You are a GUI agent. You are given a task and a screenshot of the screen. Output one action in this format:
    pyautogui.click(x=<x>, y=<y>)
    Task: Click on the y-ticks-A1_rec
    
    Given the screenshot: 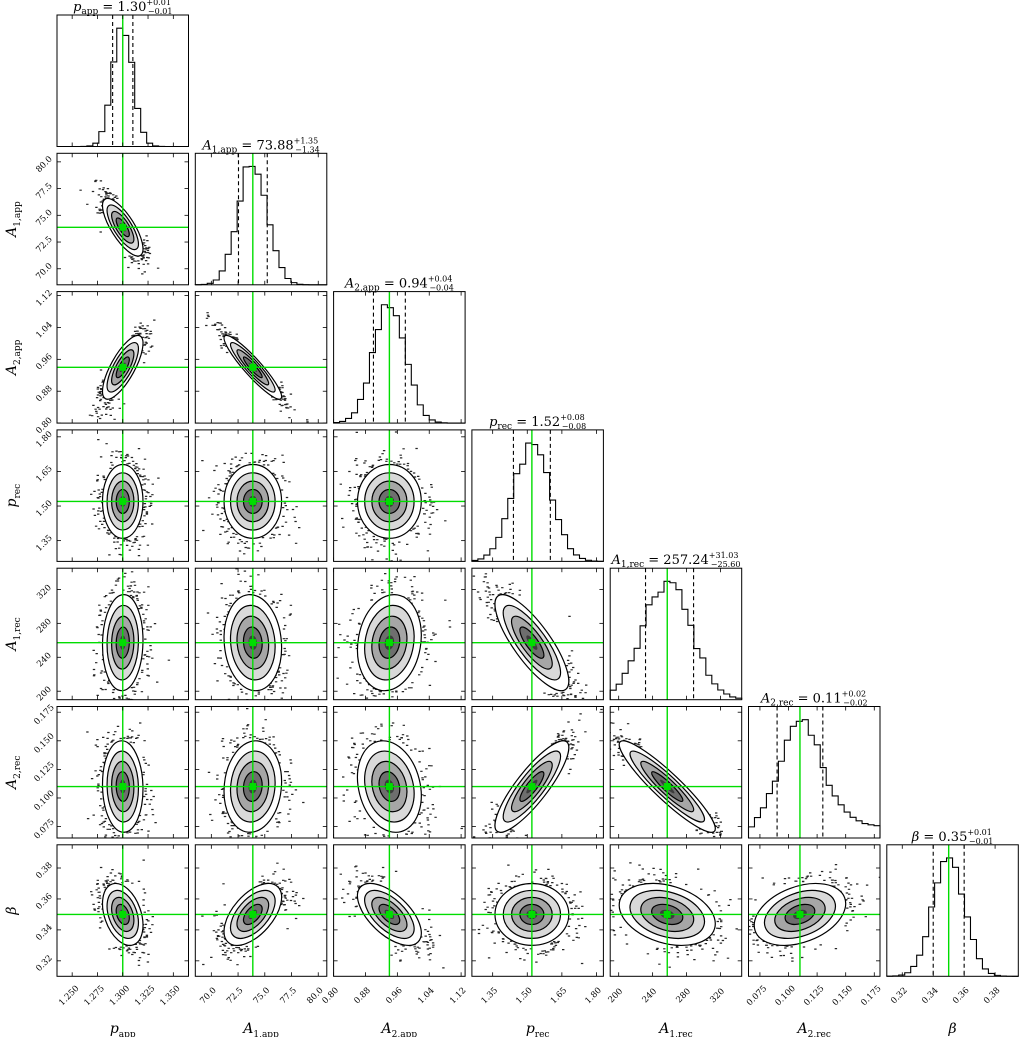 What is the action you would take?
    pyautogui.click(x=399, y=640)
    